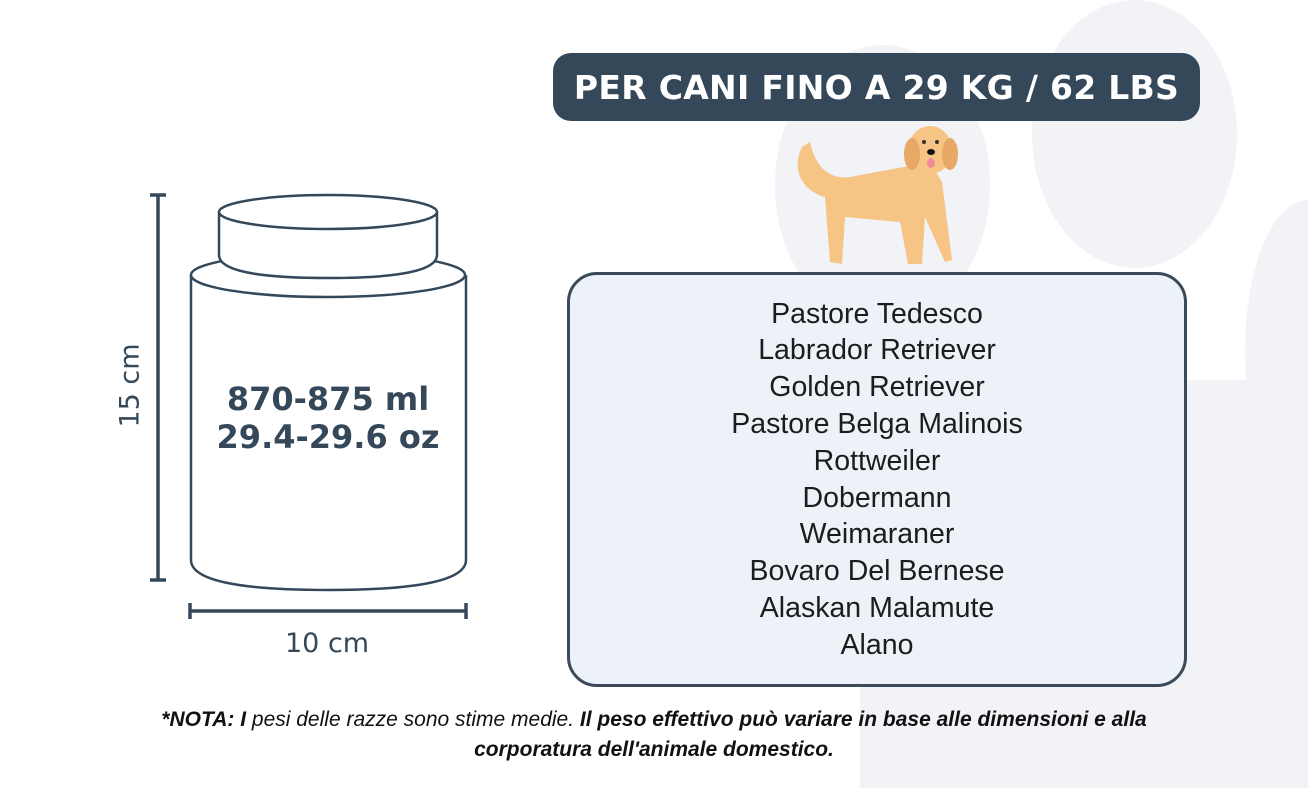 The width and height of the screenshot is (1308, 788). Describe the element at coordinates (877, 423) in the screenshot. I see `breed-item: Pastore Belga Malinois` at that location.